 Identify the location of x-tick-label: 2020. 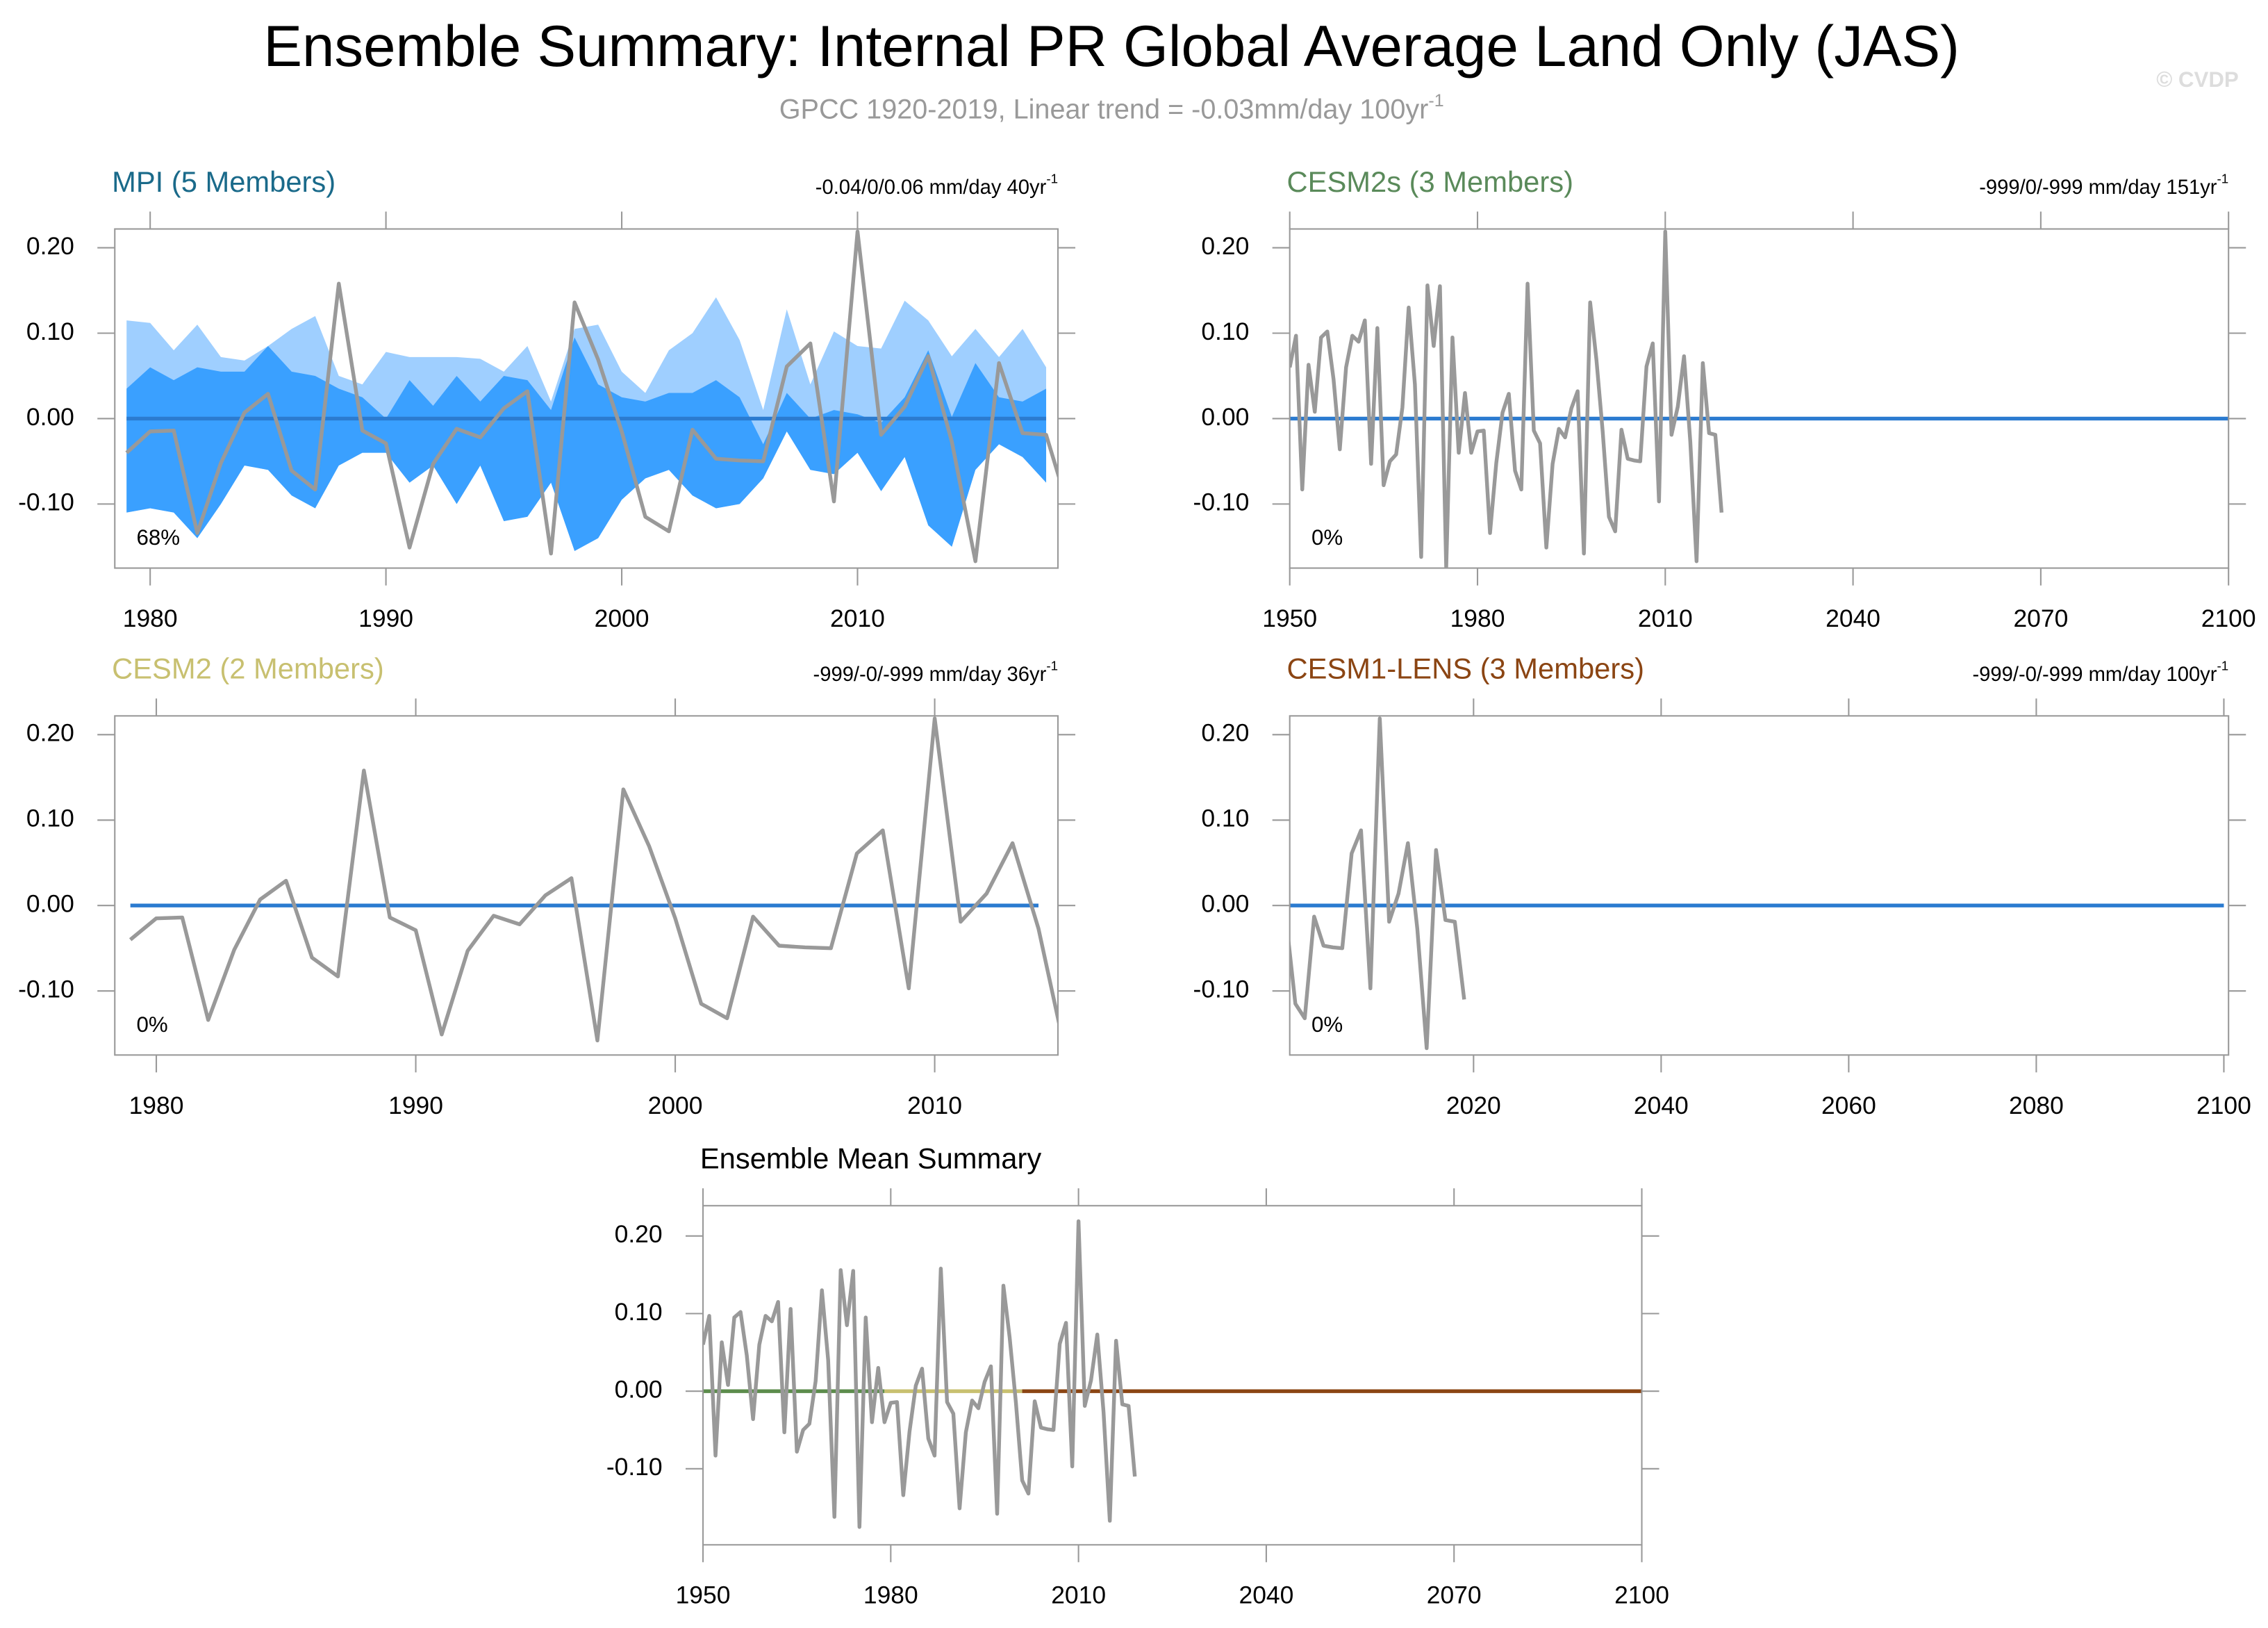
(1473, 1106).